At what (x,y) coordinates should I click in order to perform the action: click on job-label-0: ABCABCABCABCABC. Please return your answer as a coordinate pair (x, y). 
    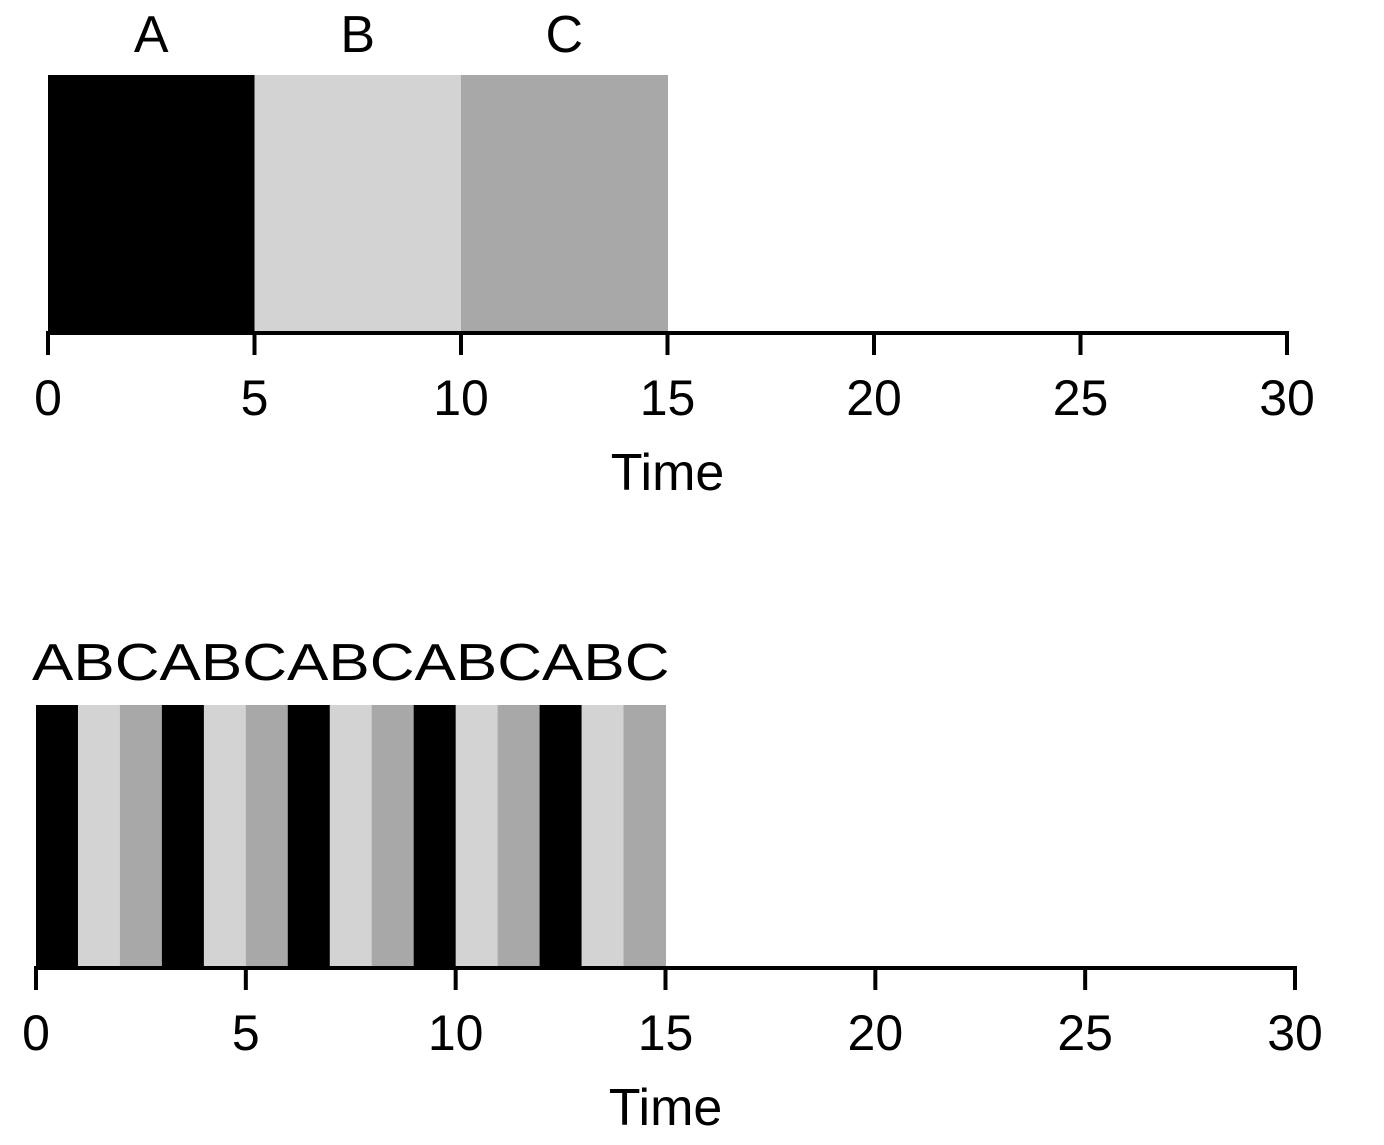
    Looking at the image, I should click on (351, 663).